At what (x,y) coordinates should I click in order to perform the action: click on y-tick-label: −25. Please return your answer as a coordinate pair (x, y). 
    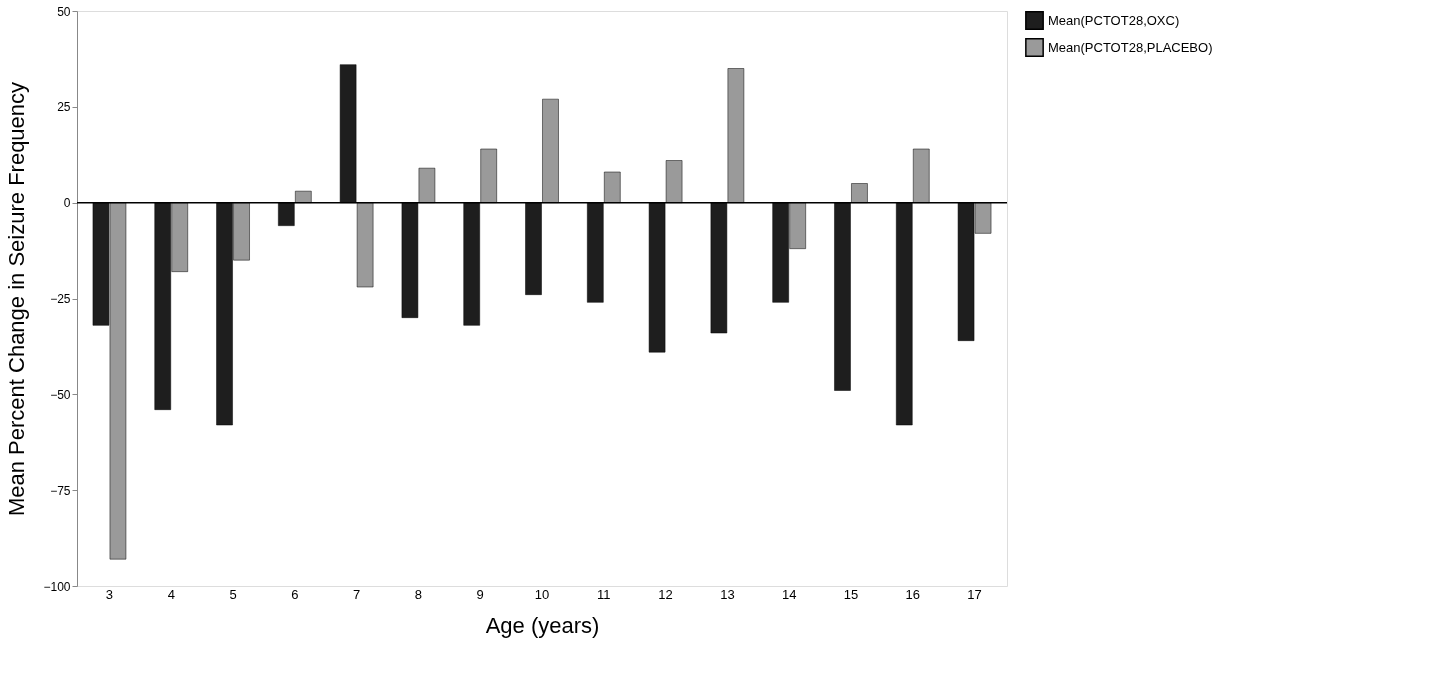
    Looking at the image, I should click on (60, 299).